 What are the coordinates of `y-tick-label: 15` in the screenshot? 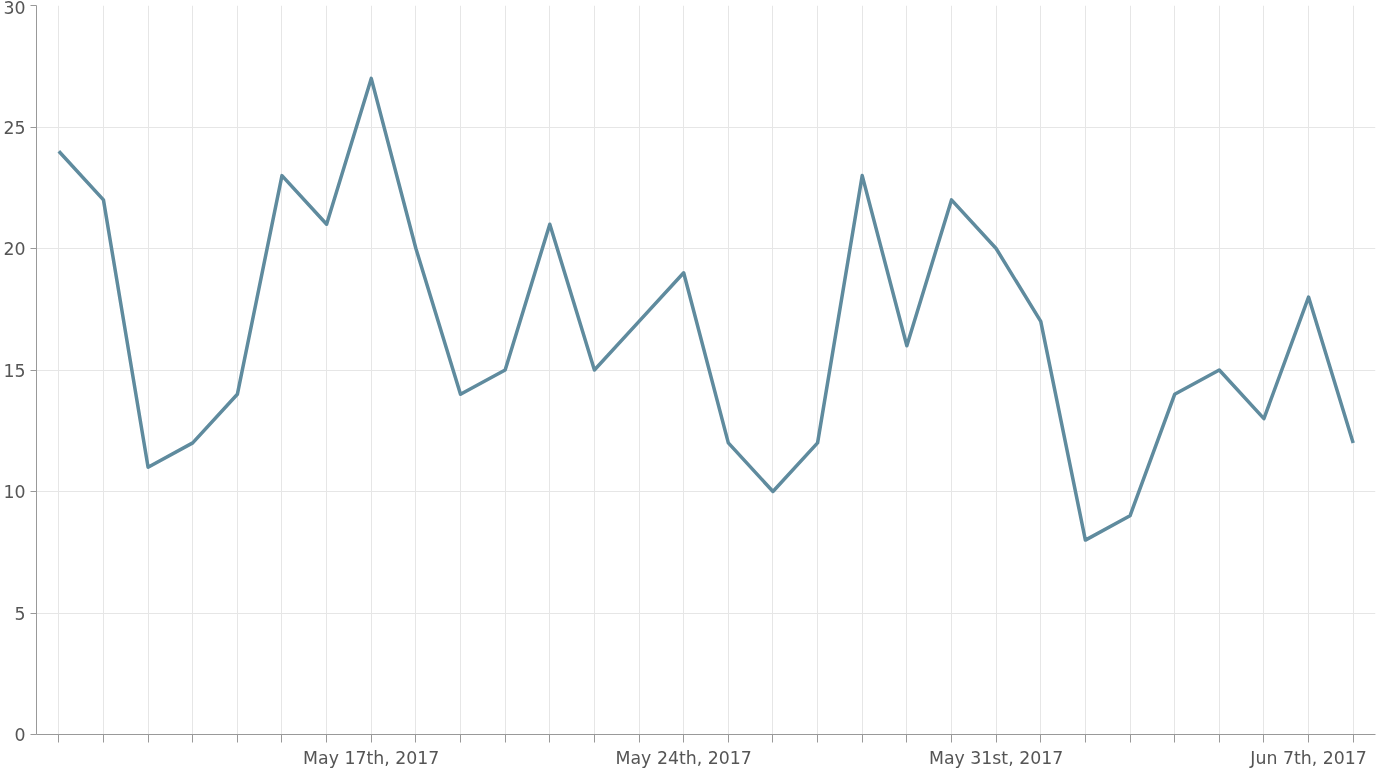 It's located at (14, 370).